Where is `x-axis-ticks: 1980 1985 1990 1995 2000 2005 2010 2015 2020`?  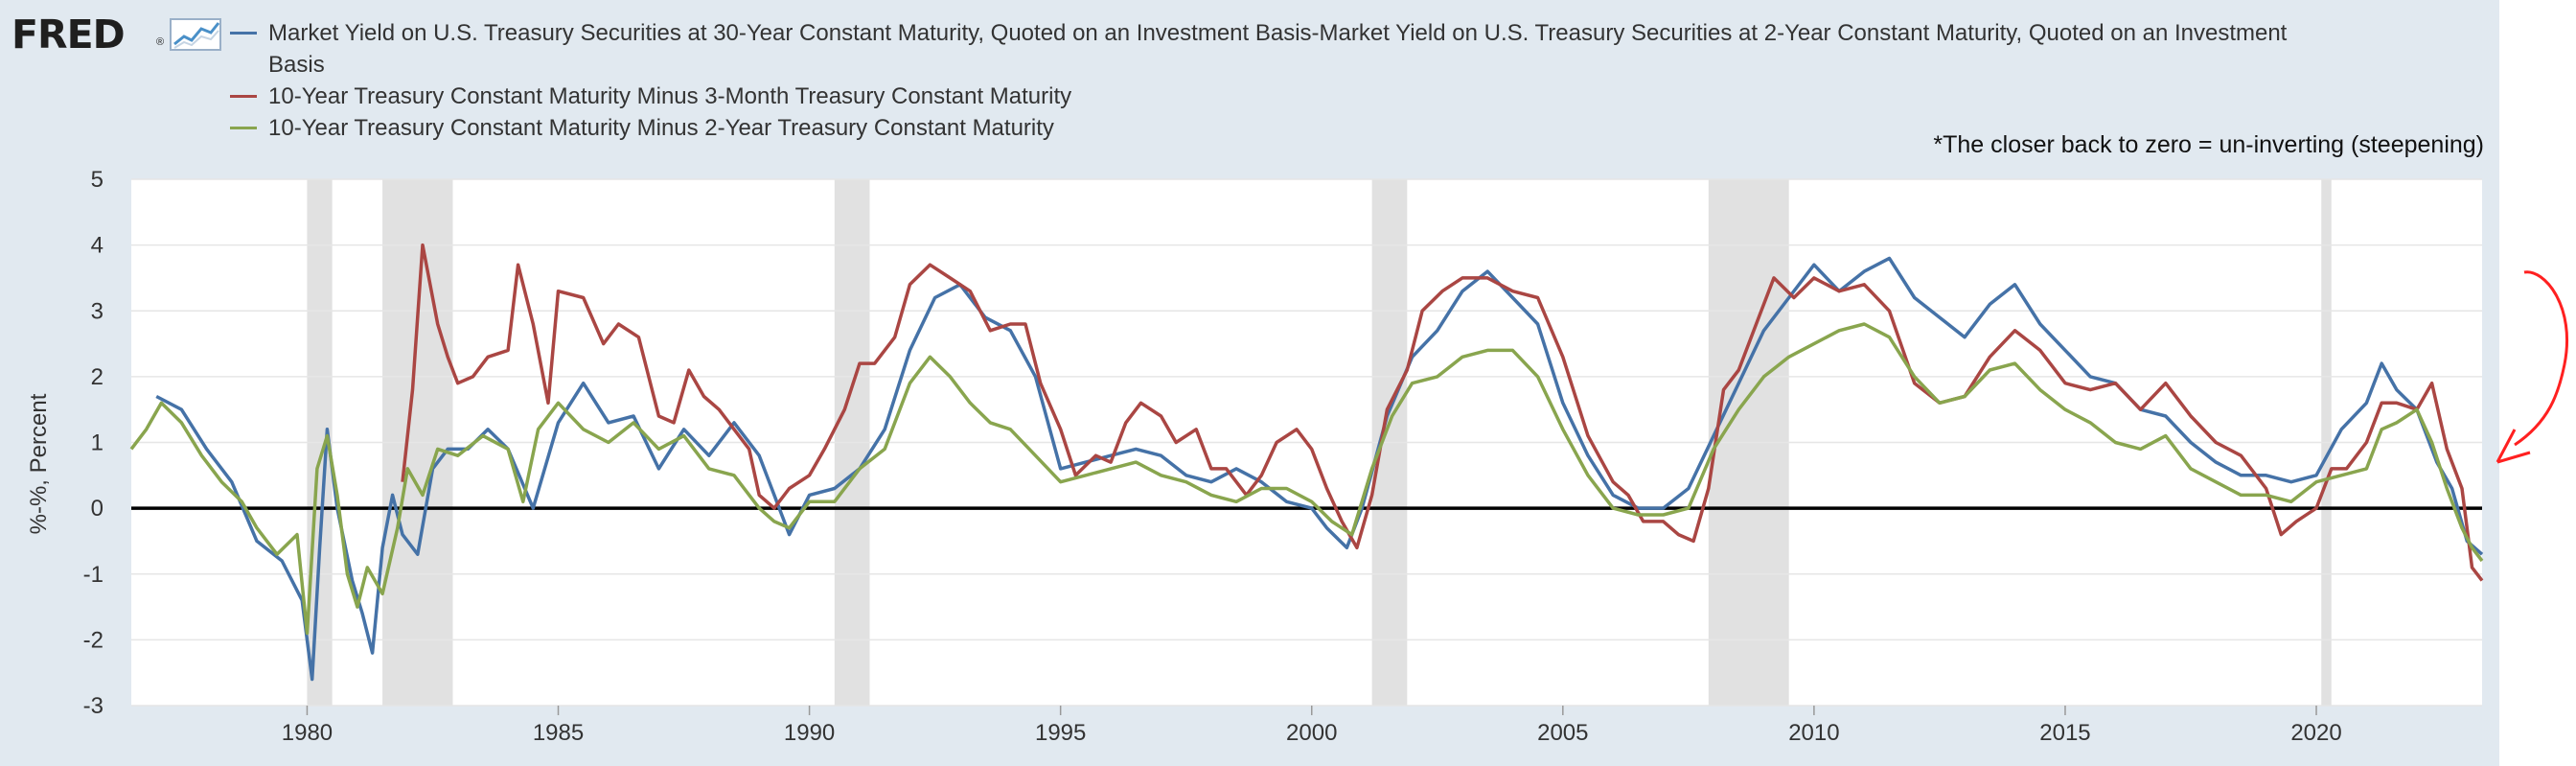
x-axis-ticks: 1980 1985 1990 1995 2000 2005 2010 2015 2020 is located at coordinates (1312, 726).